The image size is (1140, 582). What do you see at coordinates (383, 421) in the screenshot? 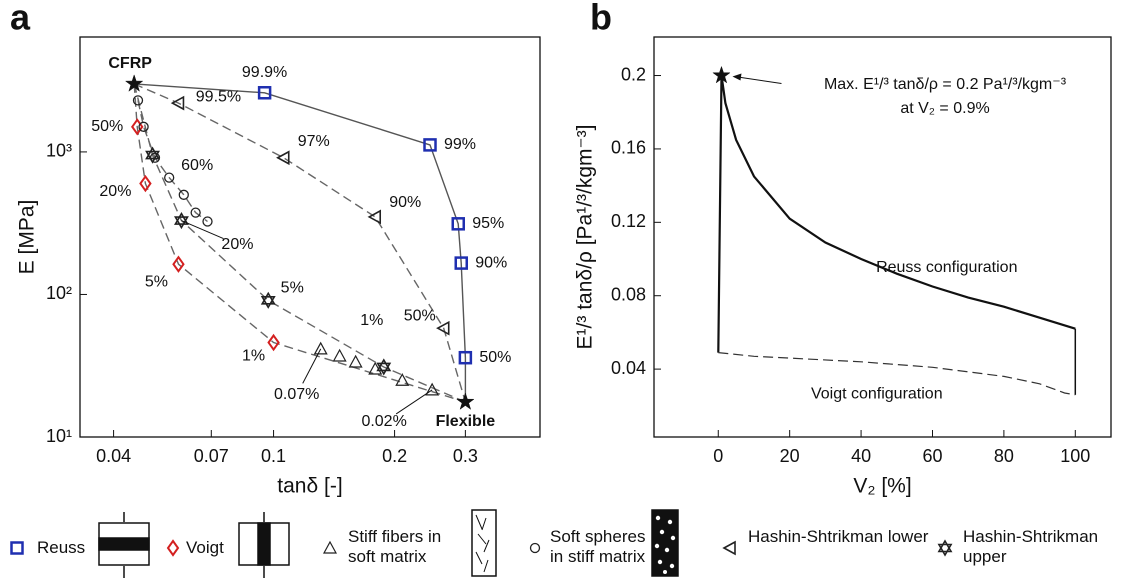
I see `point-label: 0.02%` at bounding box center [383, 421].